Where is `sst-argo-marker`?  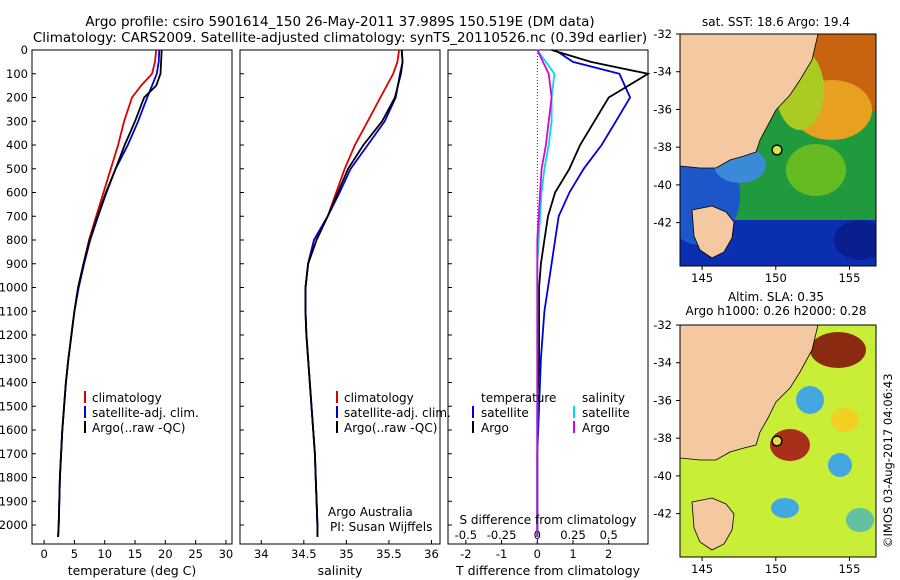 sst-argo-marker is located at coordinates (777, 150).